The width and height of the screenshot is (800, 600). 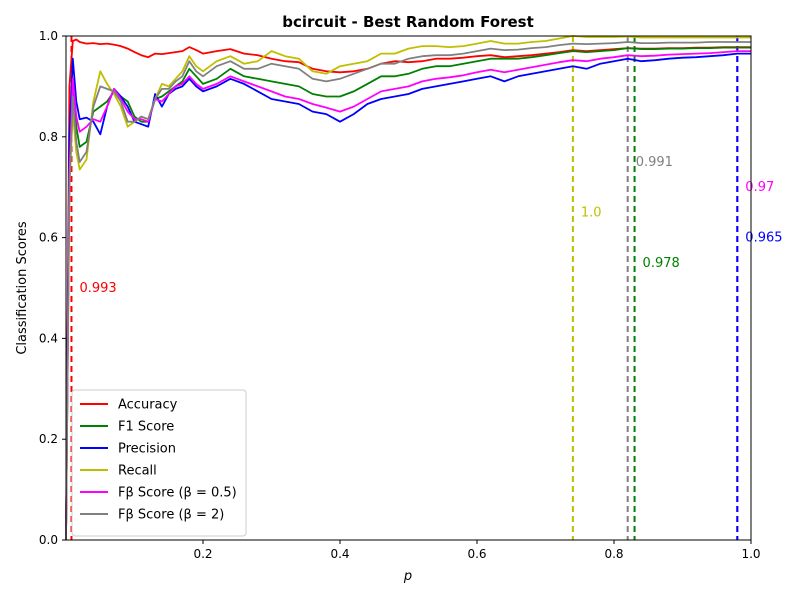 I want to click on y-tick-label: 0.2, so click(x=48, y=439).